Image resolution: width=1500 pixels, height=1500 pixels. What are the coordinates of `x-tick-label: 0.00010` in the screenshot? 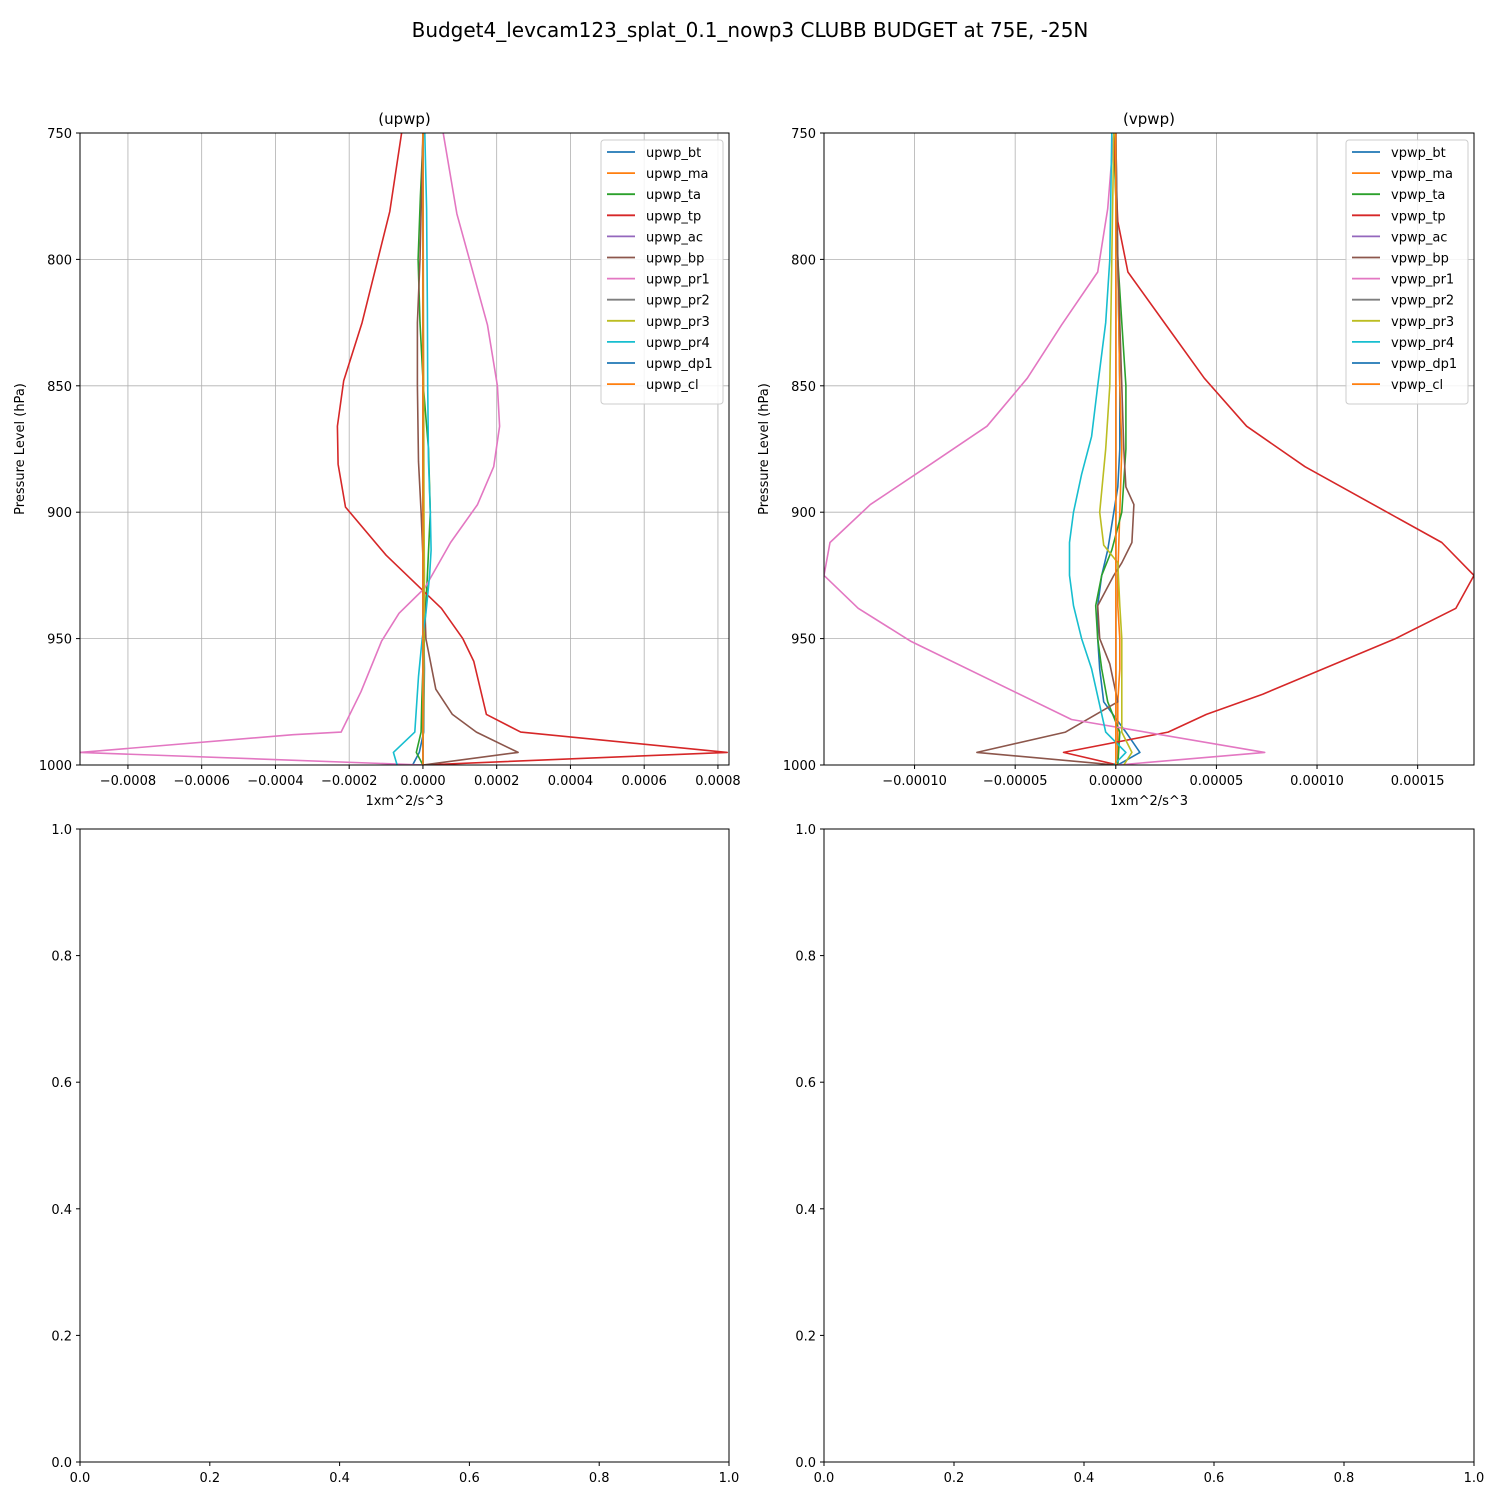 It's located at (1317, 781).